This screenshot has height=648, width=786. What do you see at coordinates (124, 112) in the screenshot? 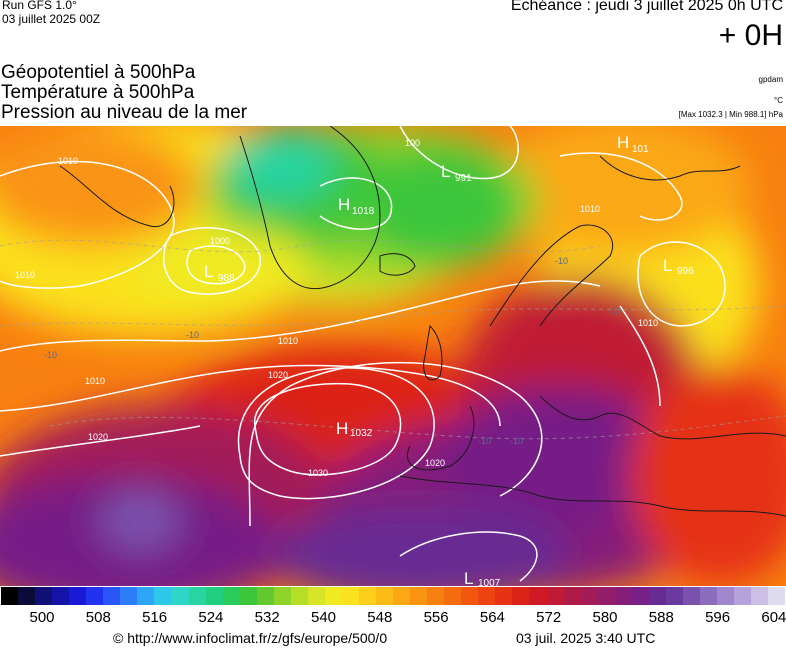
I see `param-pressure: Pression au niveau de la mer` at bounding box center [124, 112].